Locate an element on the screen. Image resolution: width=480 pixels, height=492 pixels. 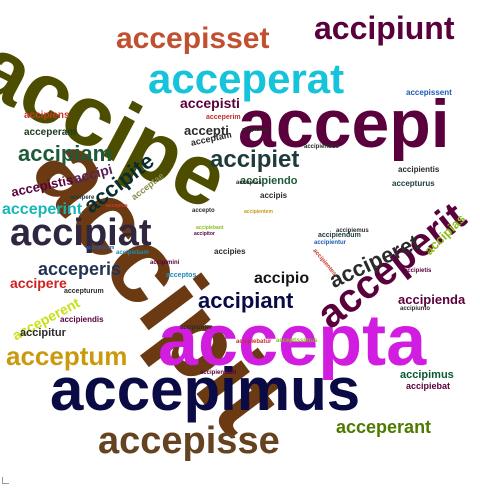
word-58: accepto is located at coordinates (203, 211).